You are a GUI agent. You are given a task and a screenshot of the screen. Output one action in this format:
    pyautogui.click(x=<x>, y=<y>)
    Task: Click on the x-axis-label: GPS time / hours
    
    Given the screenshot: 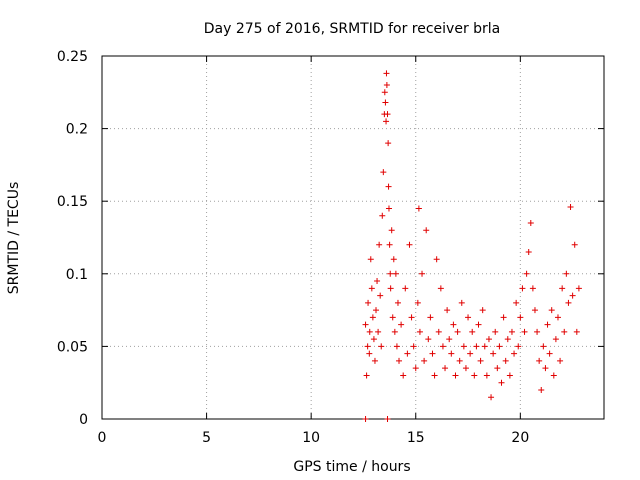 What is the action you would take?
    pyautogui.click(x=351, y=467)
    